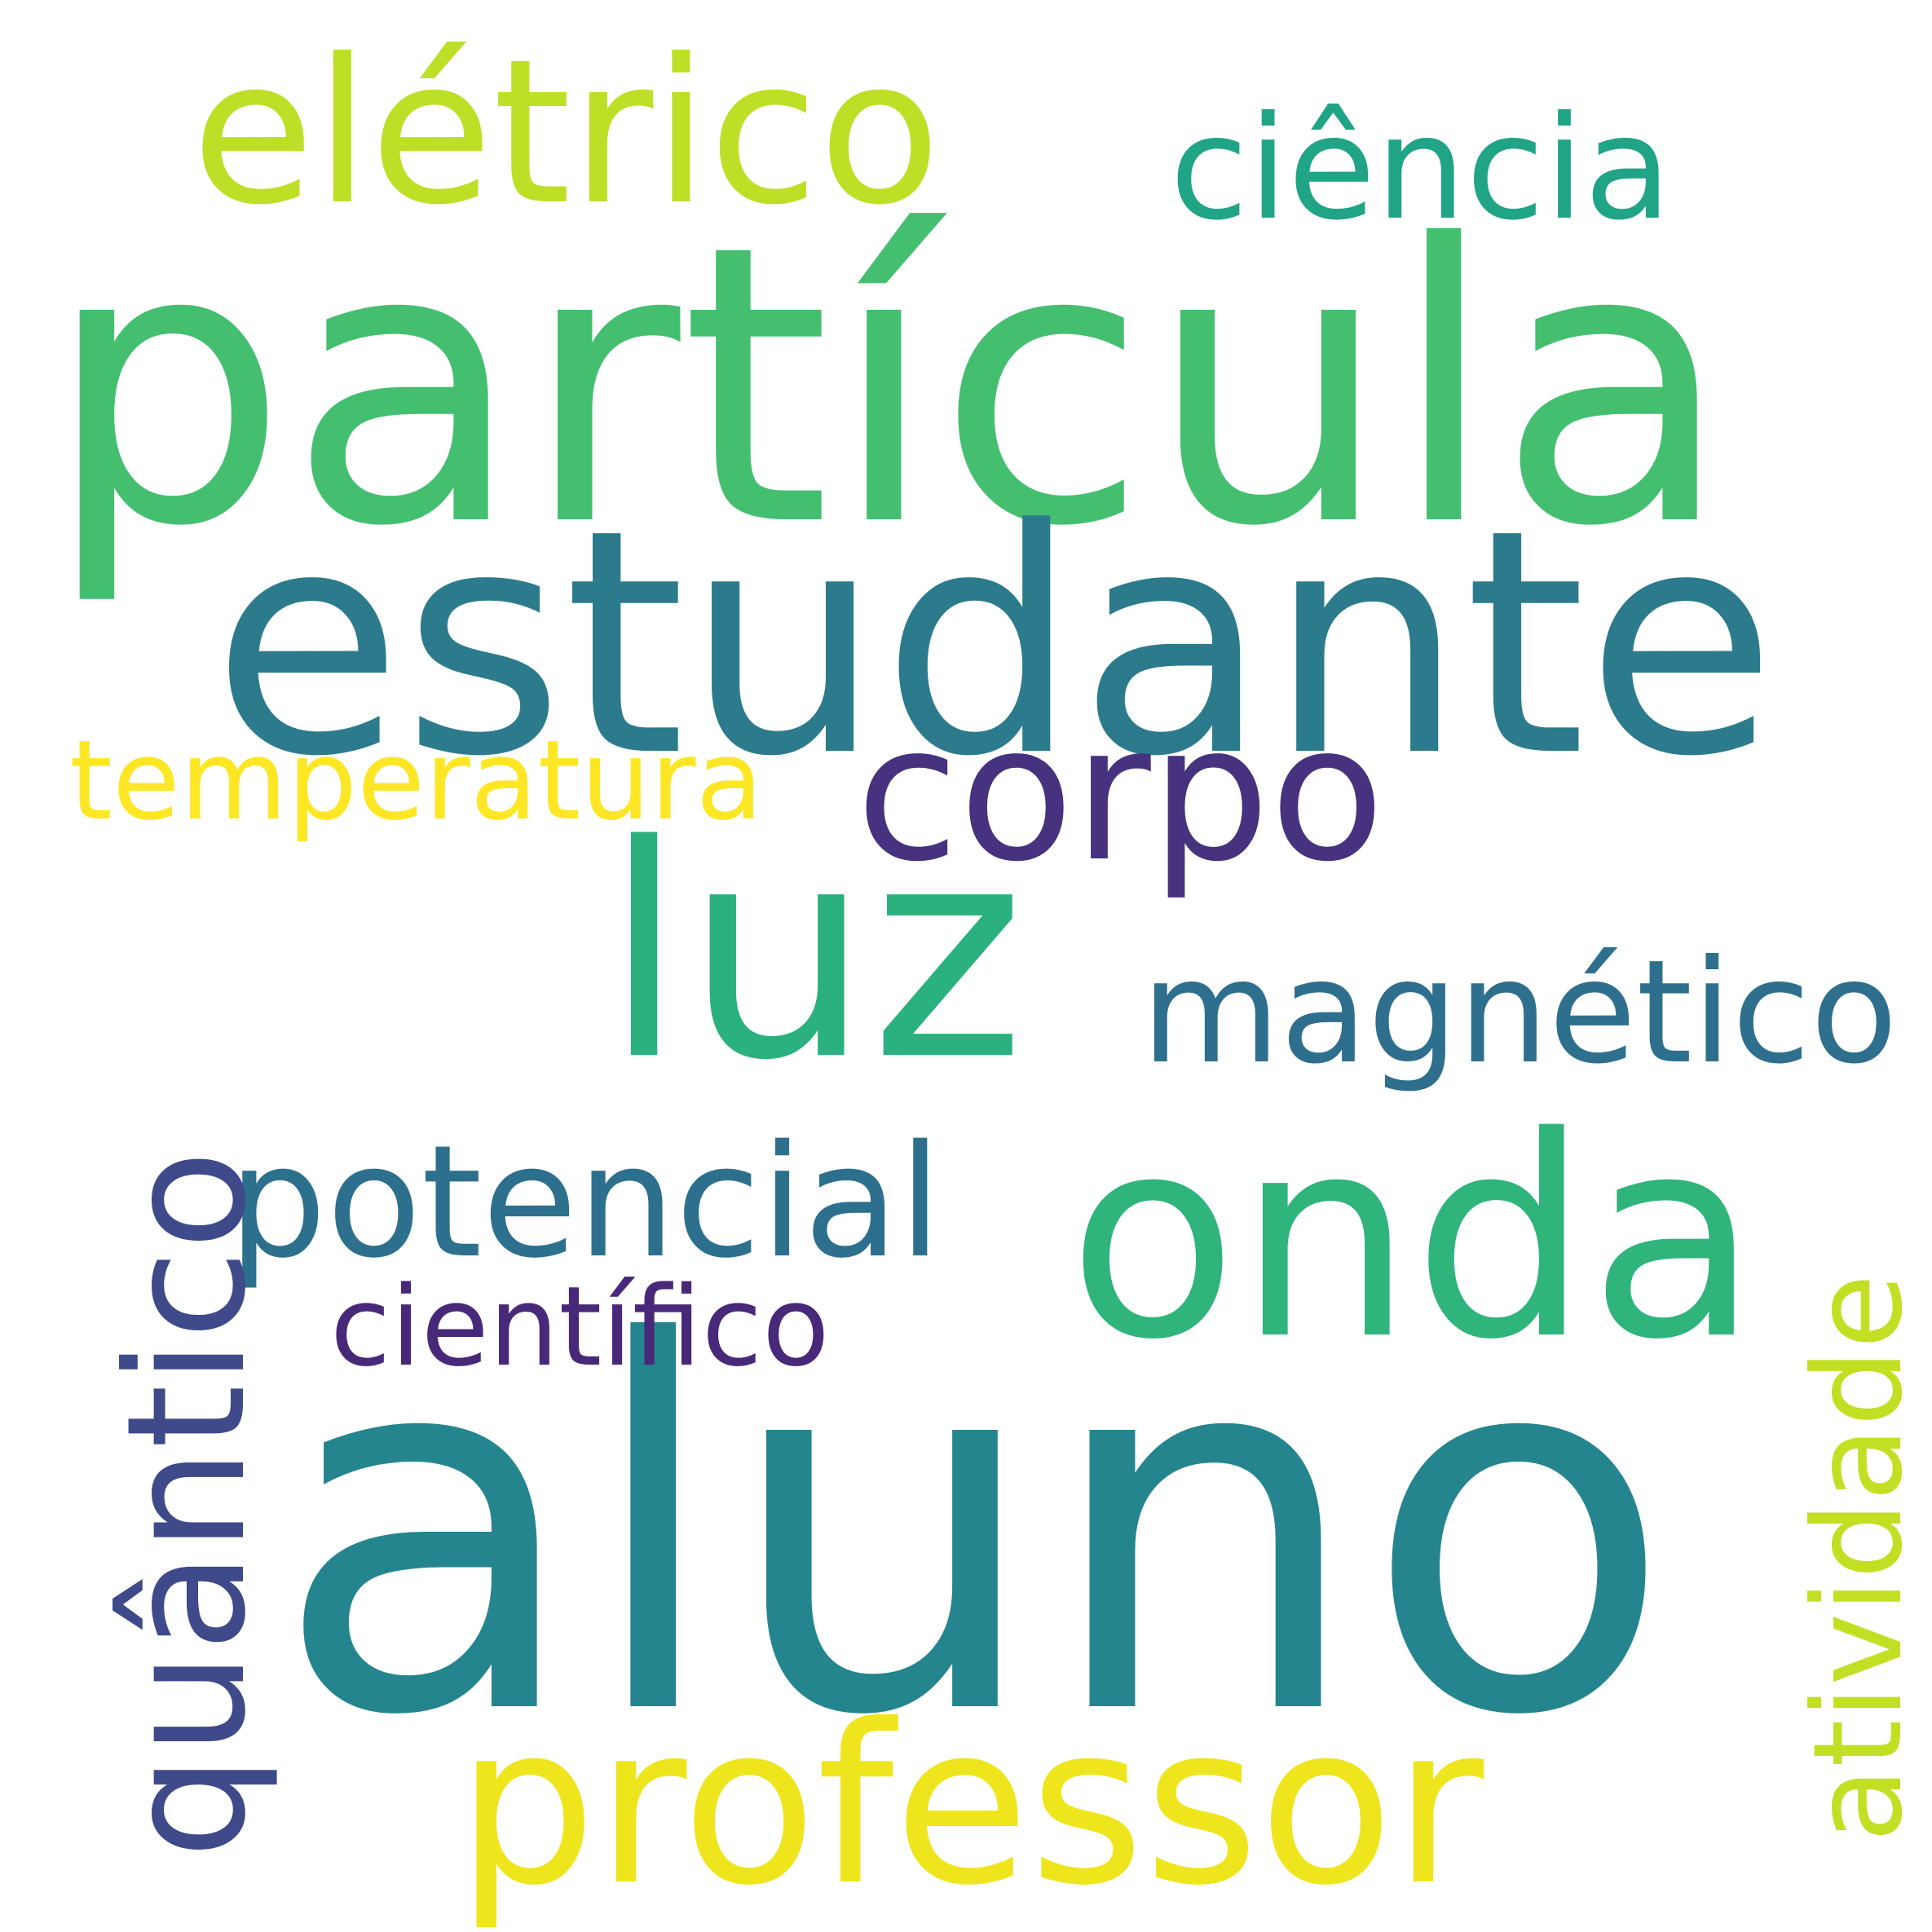 This screenshot has width=1932, height=1932. What do you see at coordinates (1421, 169) in the screenshot?
I see `word-ciencia: ciência` at bounding box center [1421, 169].